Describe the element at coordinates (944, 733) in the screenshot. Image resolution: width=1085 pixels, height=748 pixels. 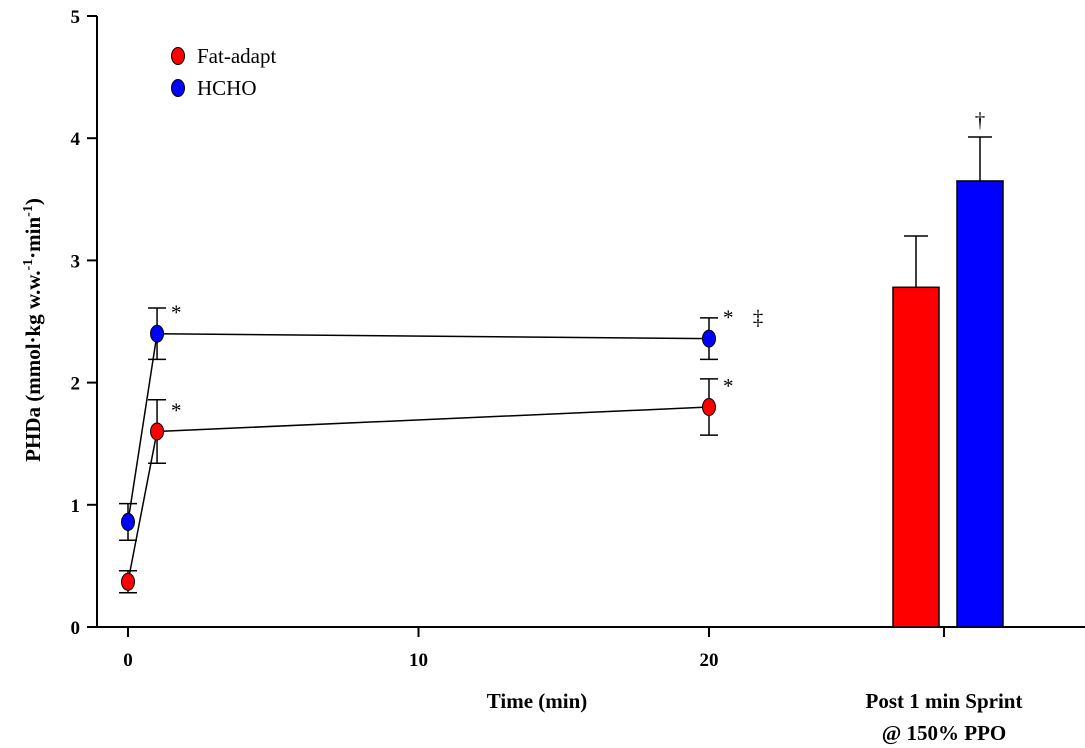
I see `bar-category-label-line2: @ 150% PPO` at that location.